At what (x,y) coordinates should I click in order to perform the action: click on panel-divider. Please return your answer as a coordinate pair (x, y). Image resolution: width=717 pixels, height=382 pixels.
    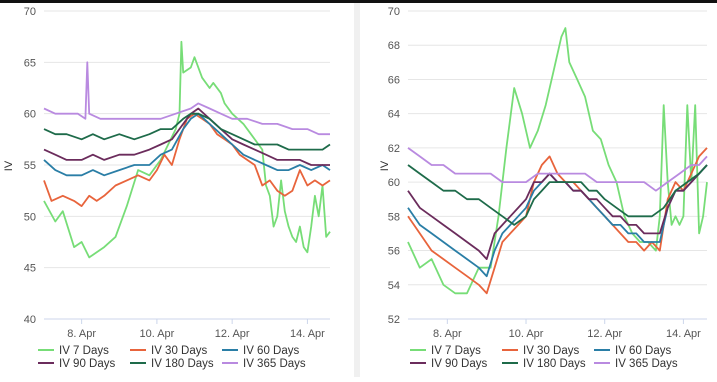
    Looking at the image, I should click on (357, 190).